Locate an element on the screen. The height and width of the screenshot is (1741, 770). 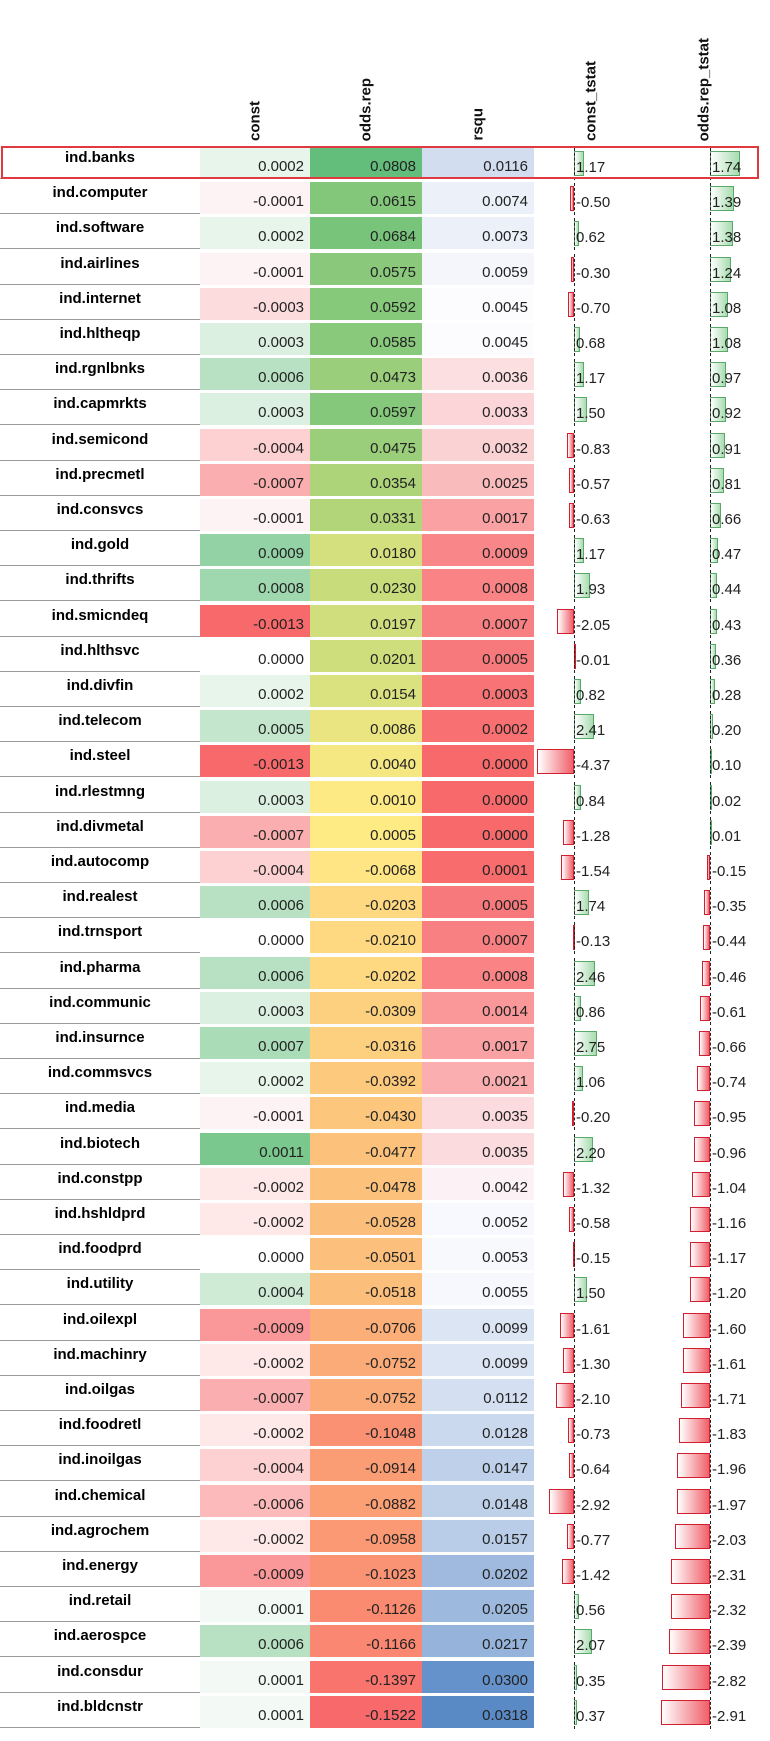
table-row: ind.divfin 0.0002 0.0154 0.0003 0.82 0.28 is located at coordinates (380, 691).